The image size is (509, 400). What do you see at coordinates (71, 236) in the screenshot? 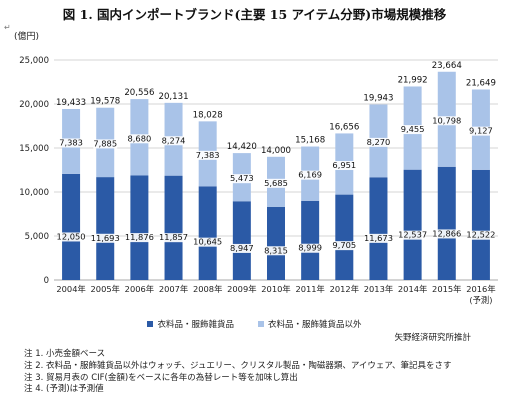
I see `value-label-apparel: 12,050` at bounding box center [71, 236].